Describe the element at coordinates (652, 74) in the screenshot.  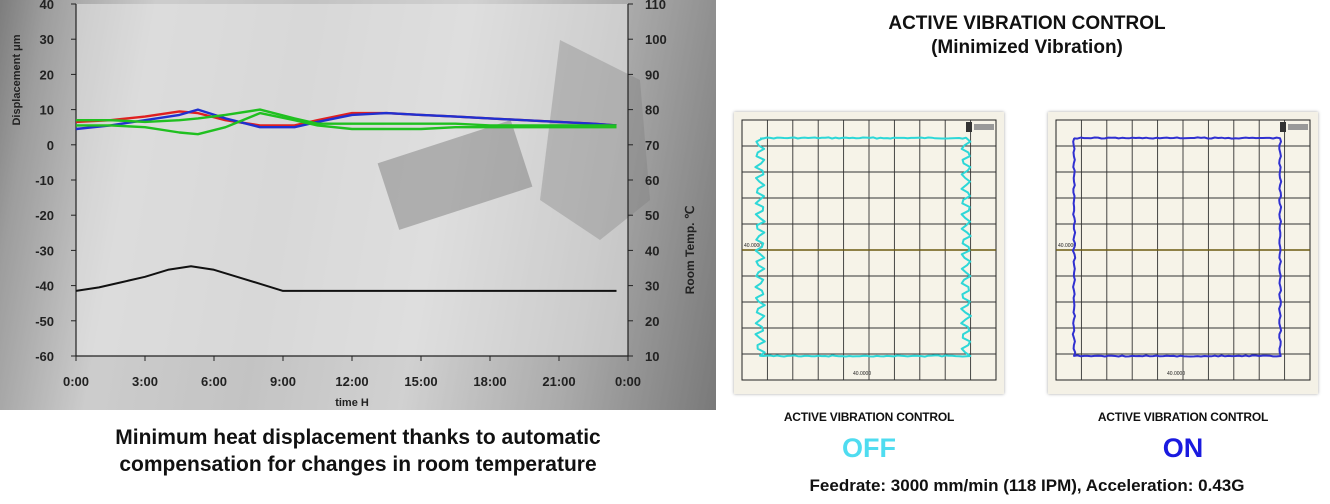
I see `y-right-tick-label: 90` at that location.